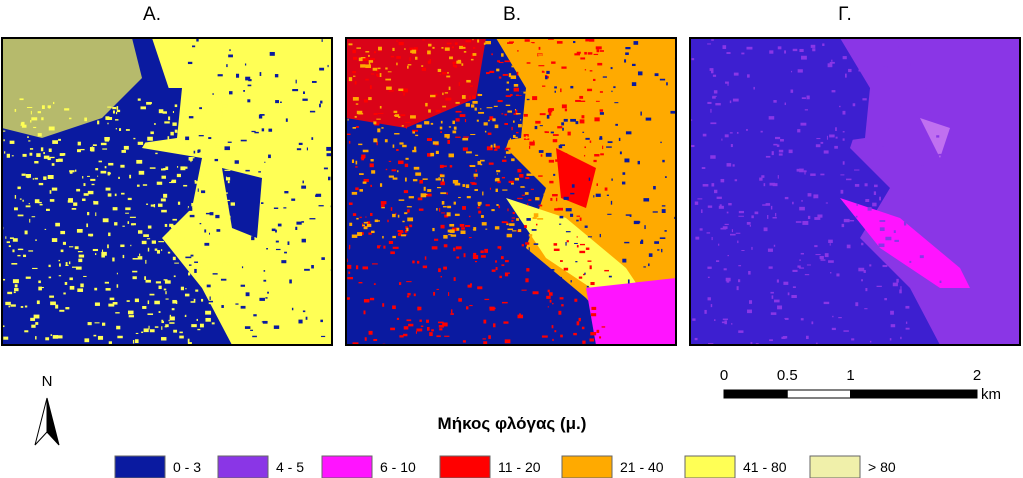 The width and height of the screenshot is (1023, 478). Describe the element at coordinates (818, 394) in the screenshot. I see `scale-segment` at that location.